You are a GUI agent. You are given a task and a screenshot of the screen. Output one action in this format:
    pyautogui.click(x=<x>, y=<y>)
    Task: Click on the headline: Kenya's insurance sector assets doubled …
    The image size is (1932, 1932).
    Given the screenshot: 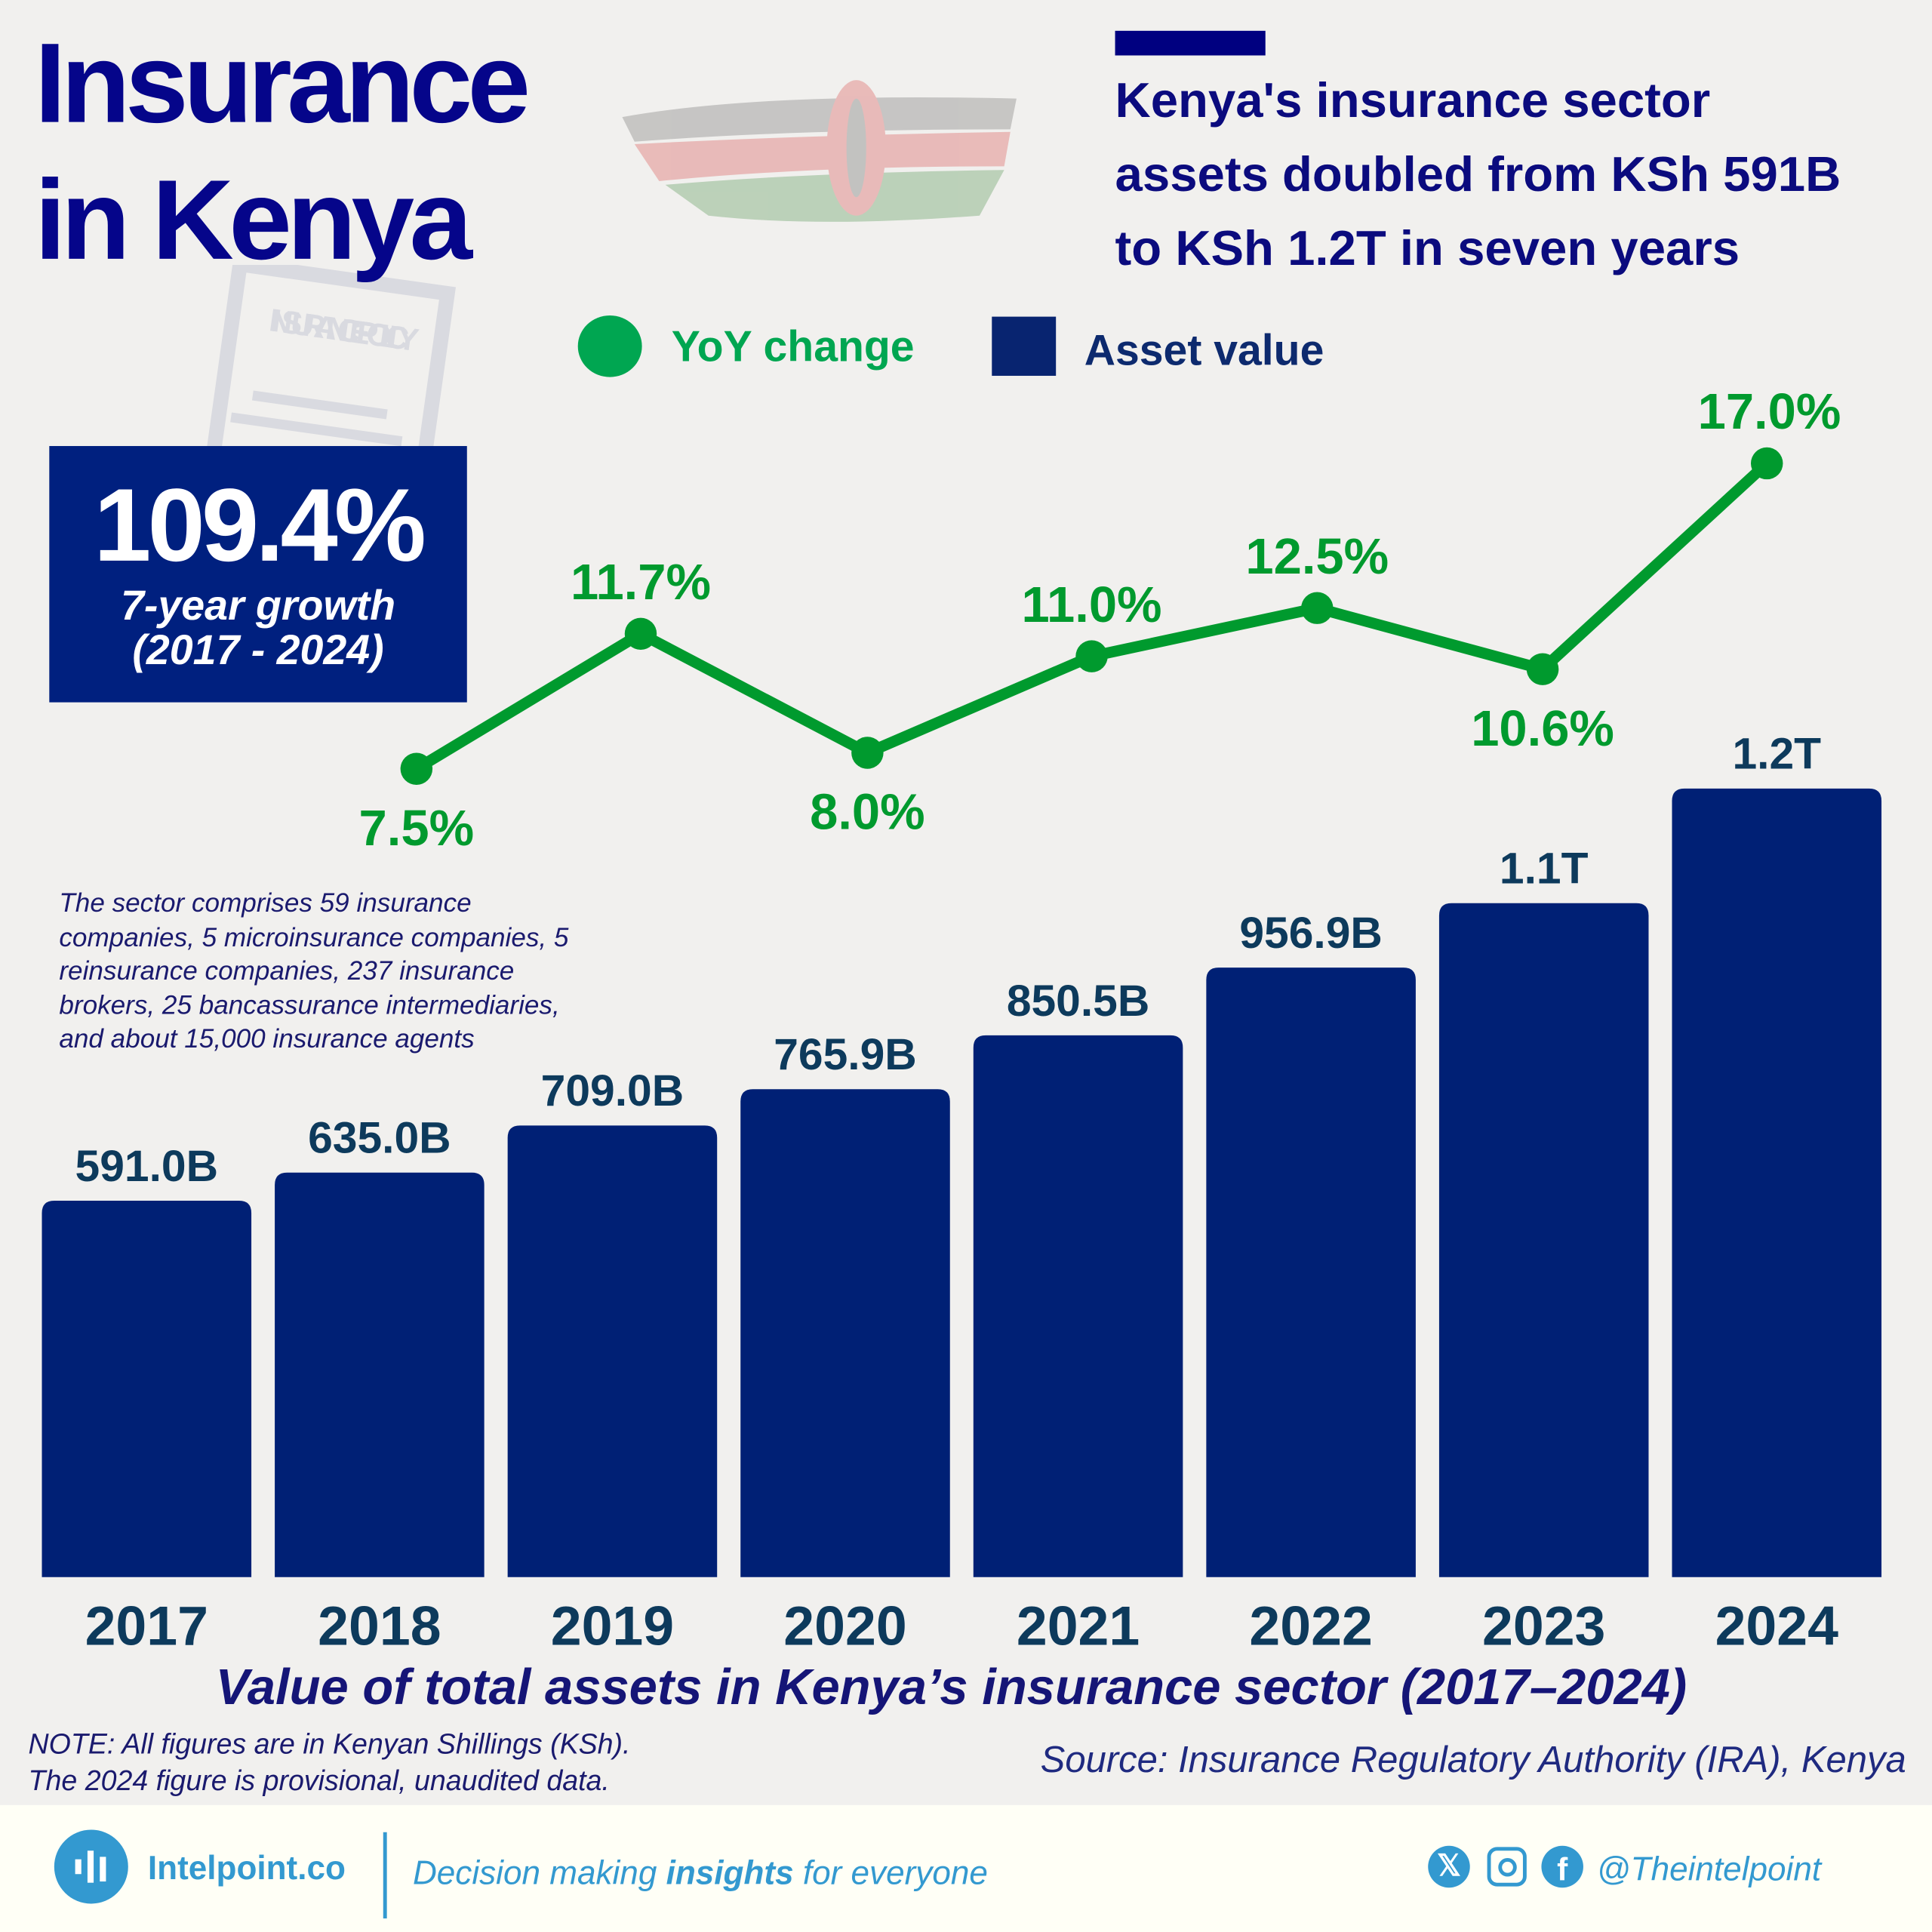 What is the action you would take?
    pyautogui.click(x=1478, y=175)
    